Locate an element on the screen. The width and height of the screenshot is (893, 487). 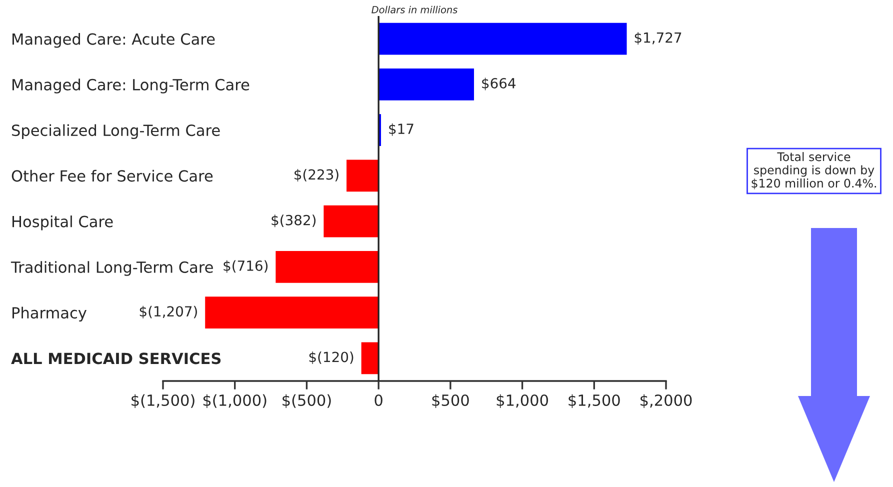
x-tick-label: $(500) is located at coordinates (306, 401).